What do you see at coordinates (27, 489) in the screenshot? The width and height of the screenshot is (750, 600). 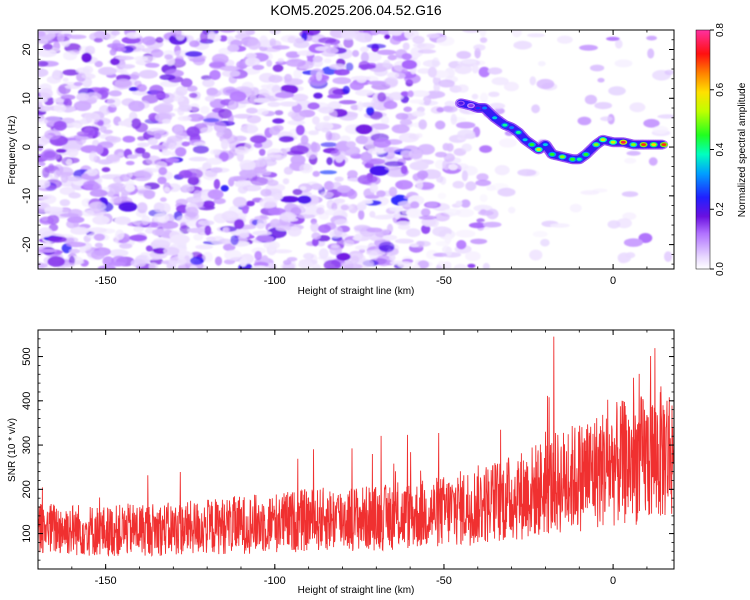 I see `y-tick-label: 200` at bounding box center [27, 489].